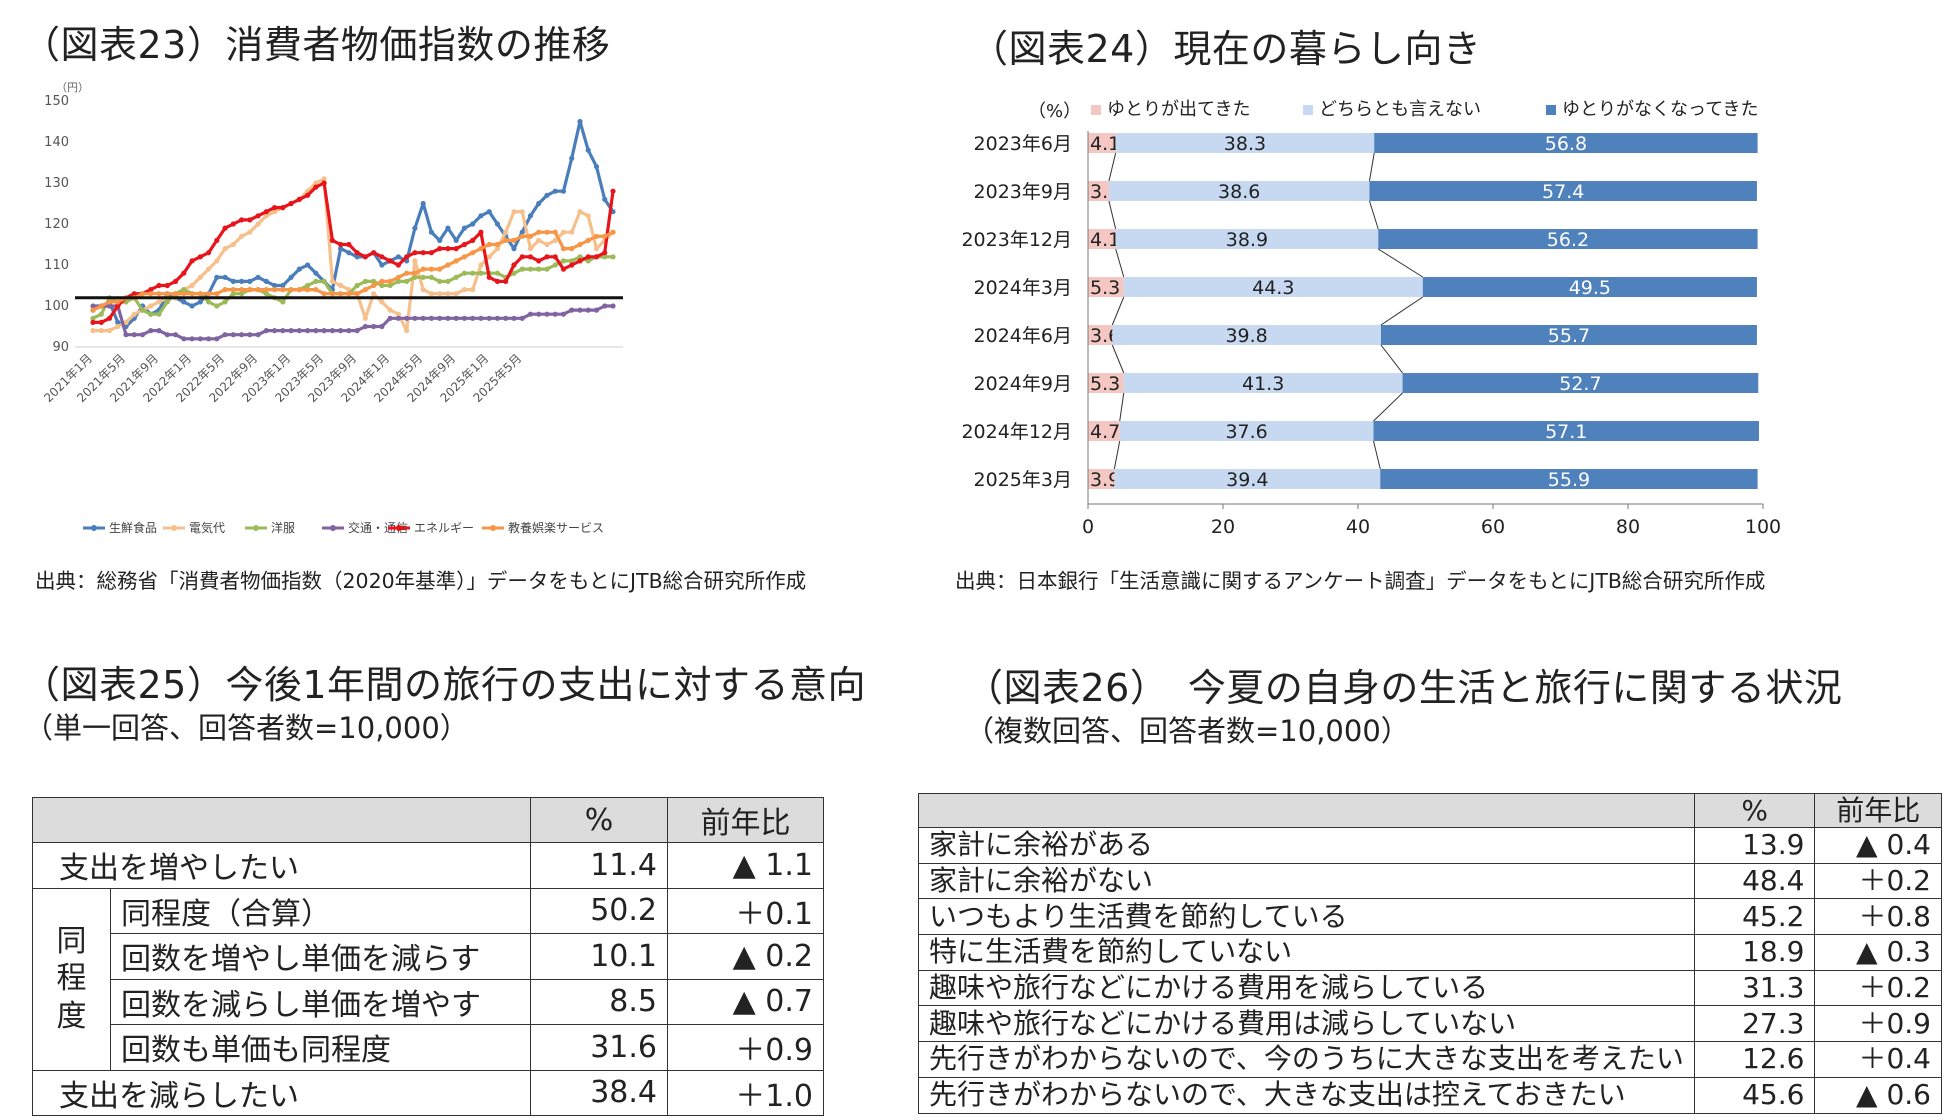 The image size is (1950, 1120). What do you see at coordinates (428, 979) in the screenshot?
I see `table-row: 同 程 度 同程度（合算） 50.2 ＋0.1` at bounding box center [428, 979].